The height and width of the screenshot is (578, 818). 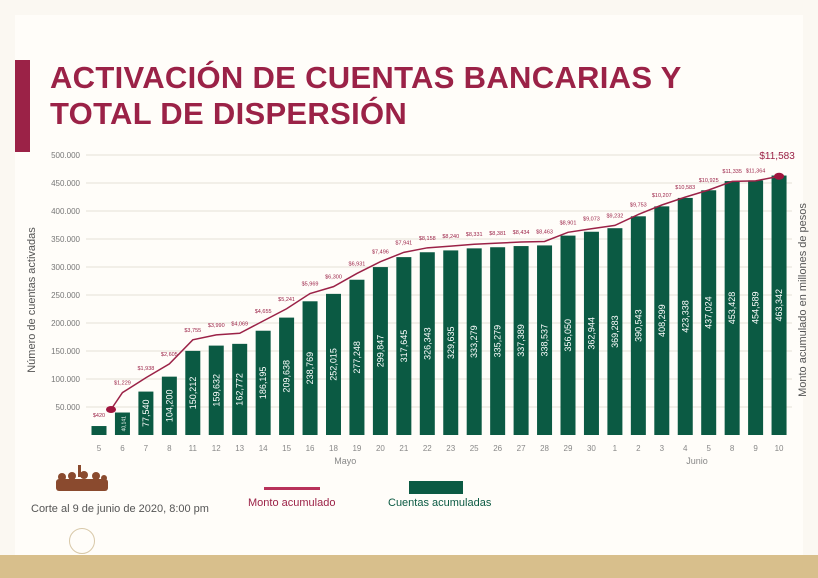 I want to click on x-tick-label: 25, so click(x=474, y=448).